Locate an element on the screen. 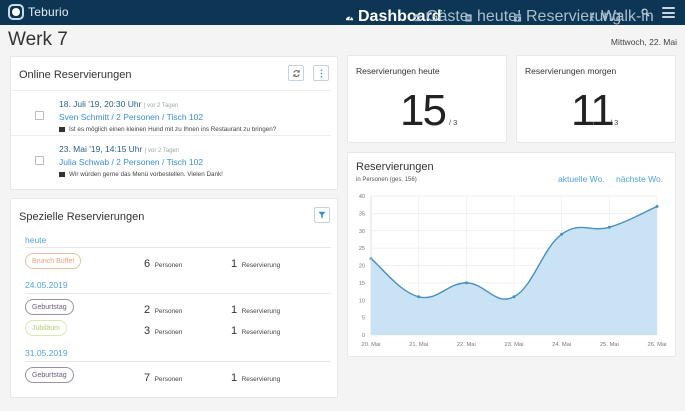 The height and width of the screenshot is (411, 685). reservation-datetime: 18. Juli '19, 20:30 Uhr | vor 2 Tagen is located at coordinates (118, 104).